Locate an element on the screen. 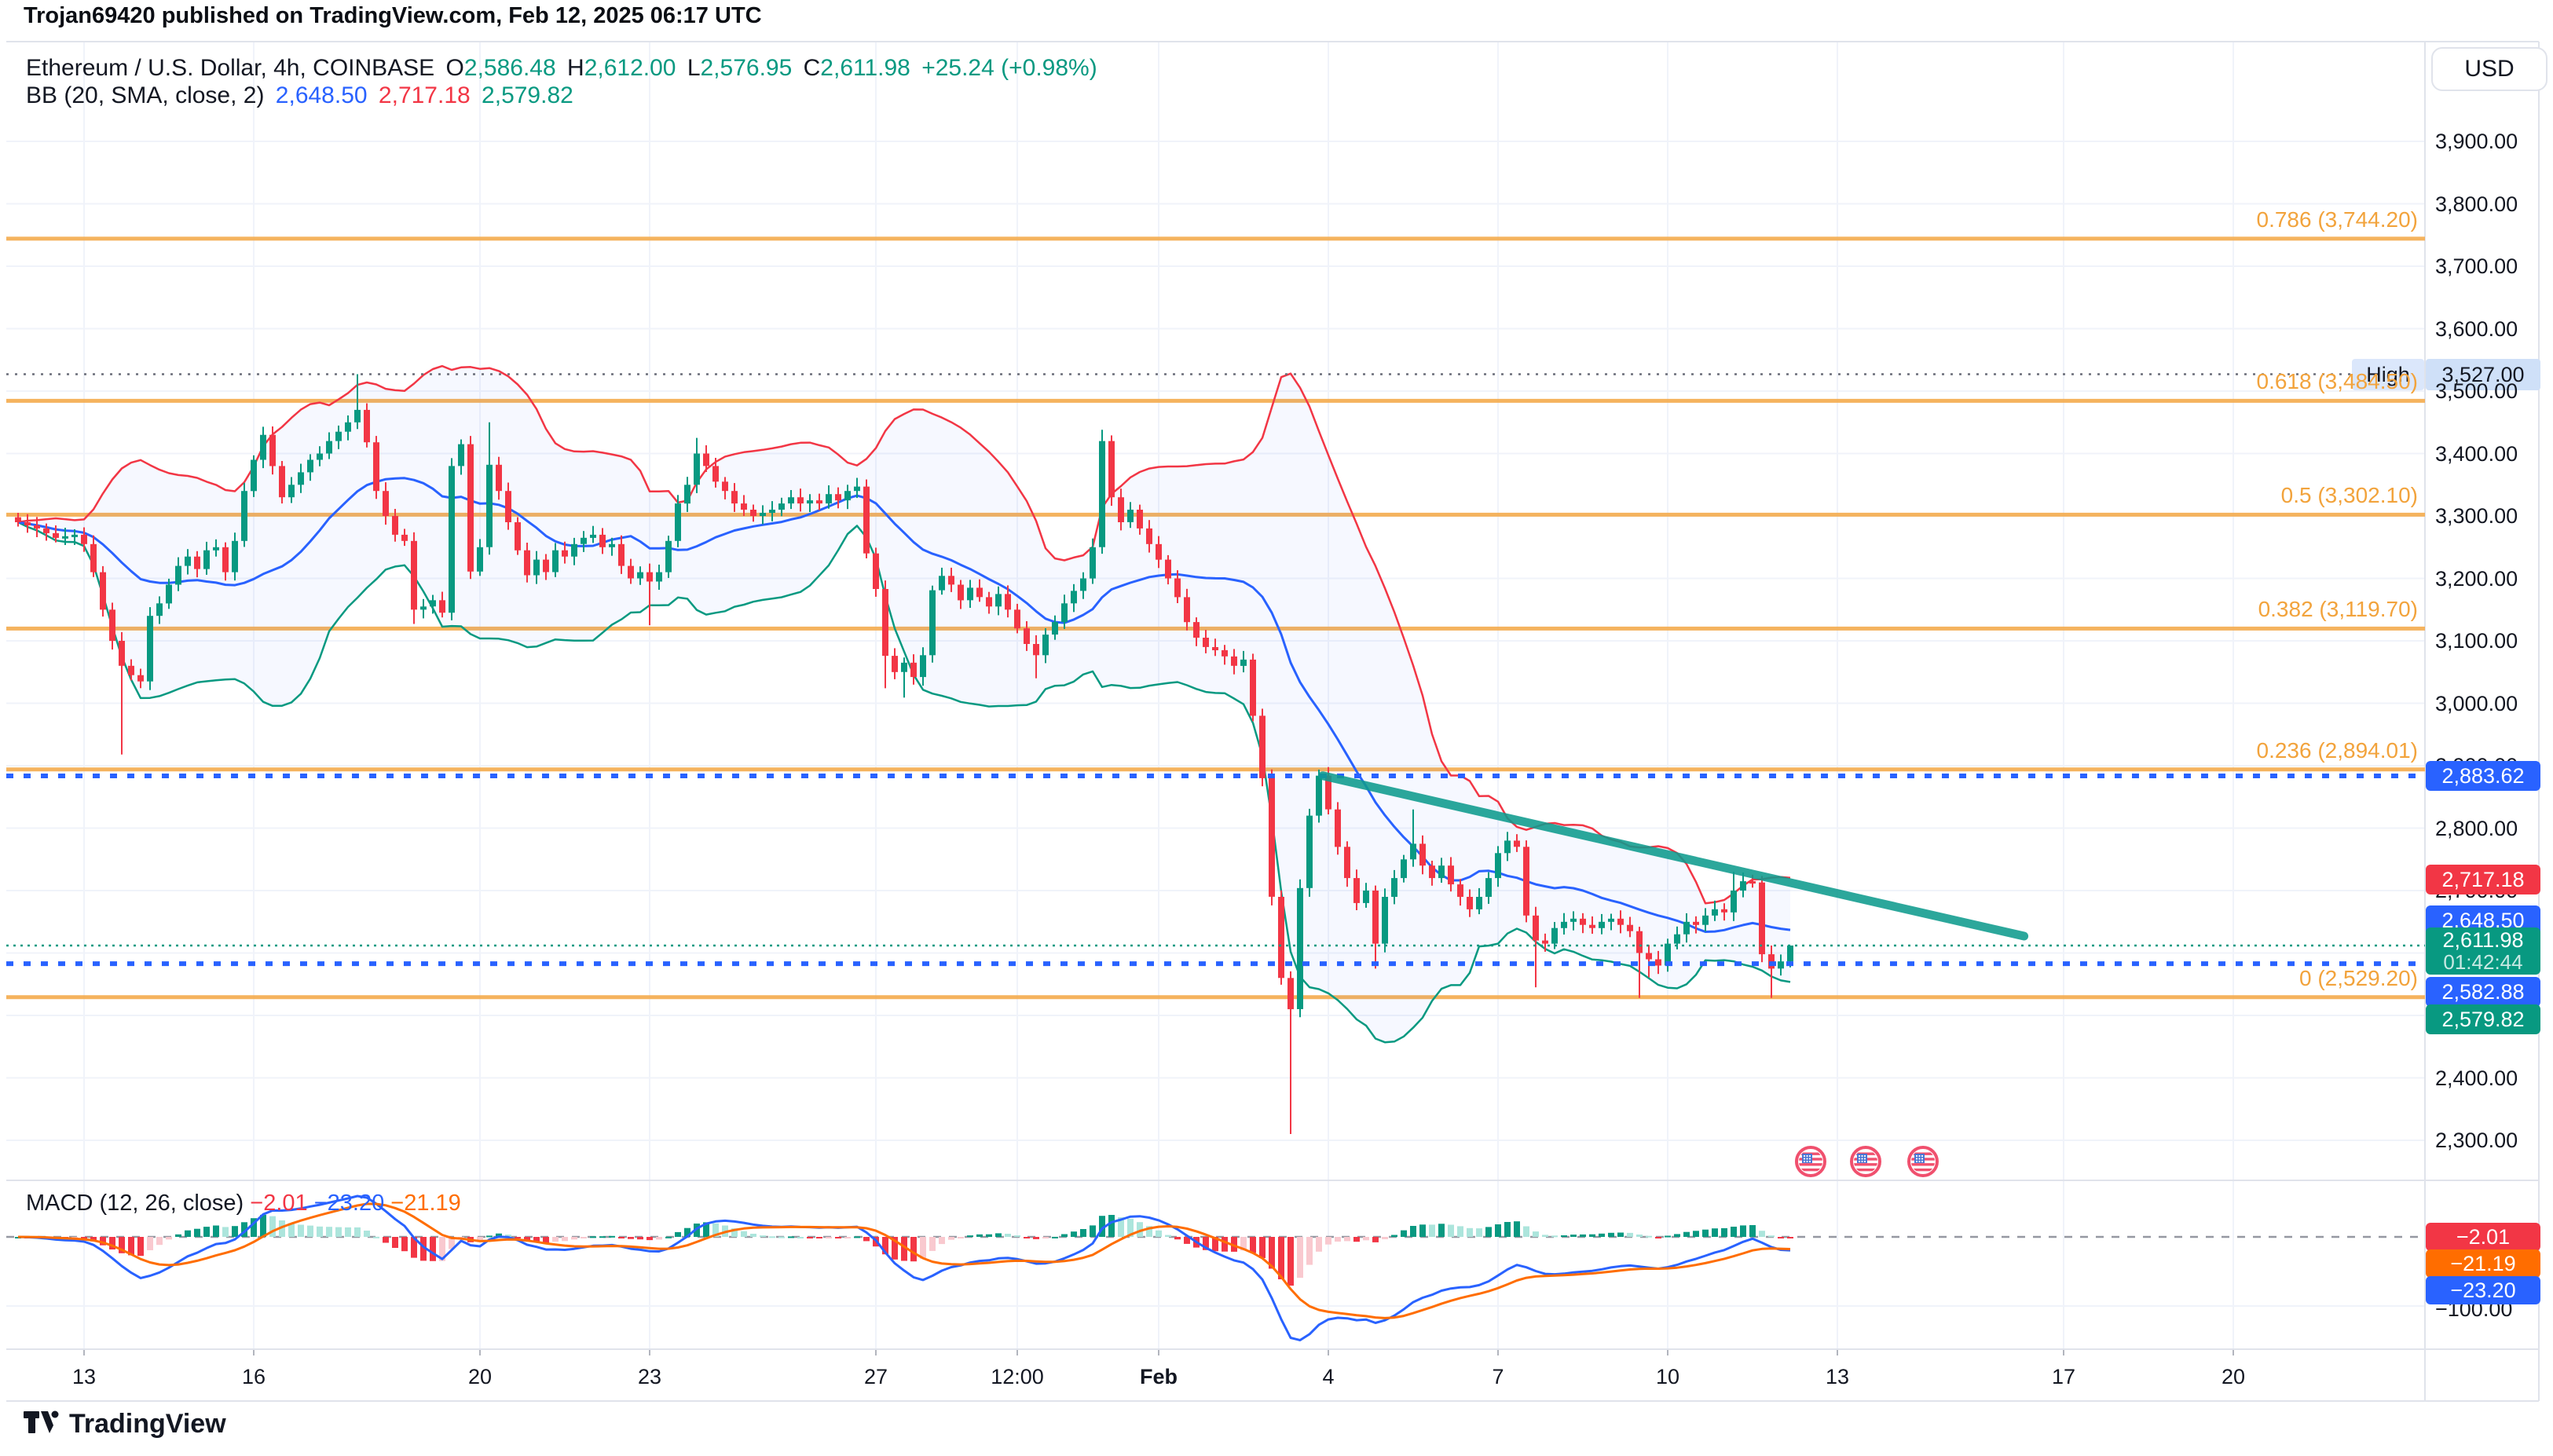 The width and height of the screenshot is (2553, 1456). price-axis-label: 2,800.00 is located at coordinates (2476, 828).